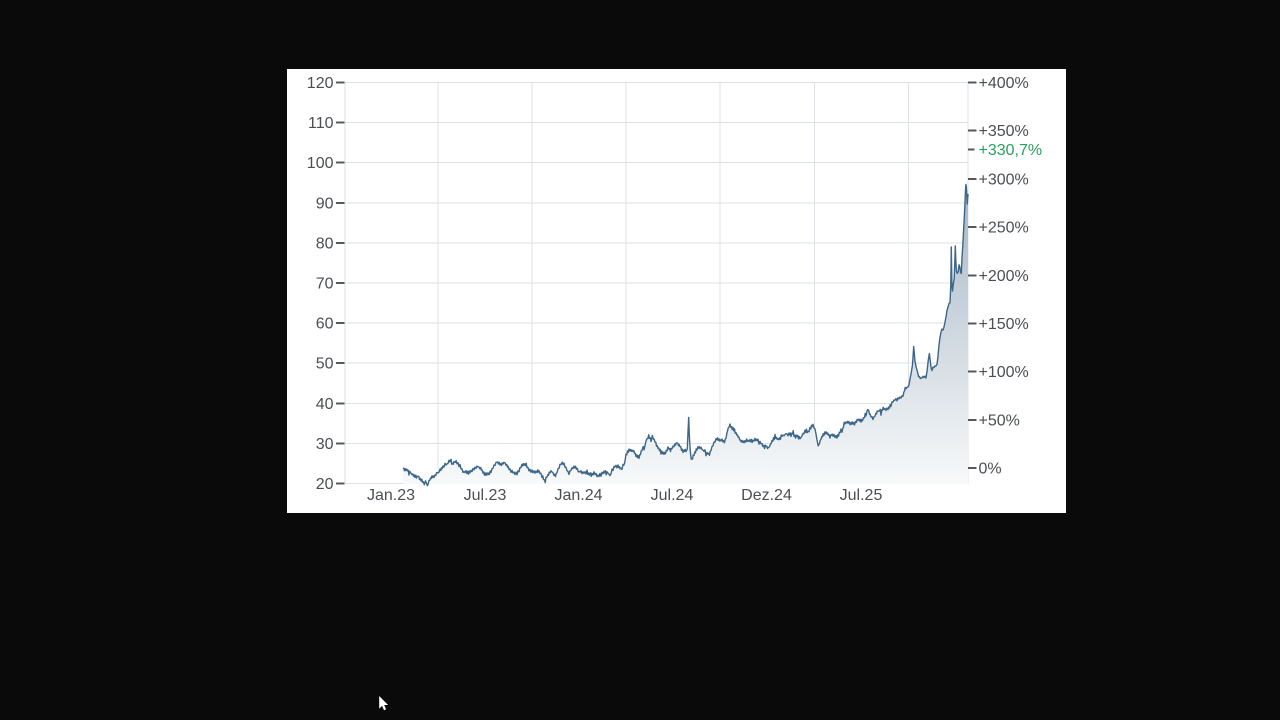  Describe the element at coordinates (325, 444) in the screenshot. I see `svg-text: 30` at that location.